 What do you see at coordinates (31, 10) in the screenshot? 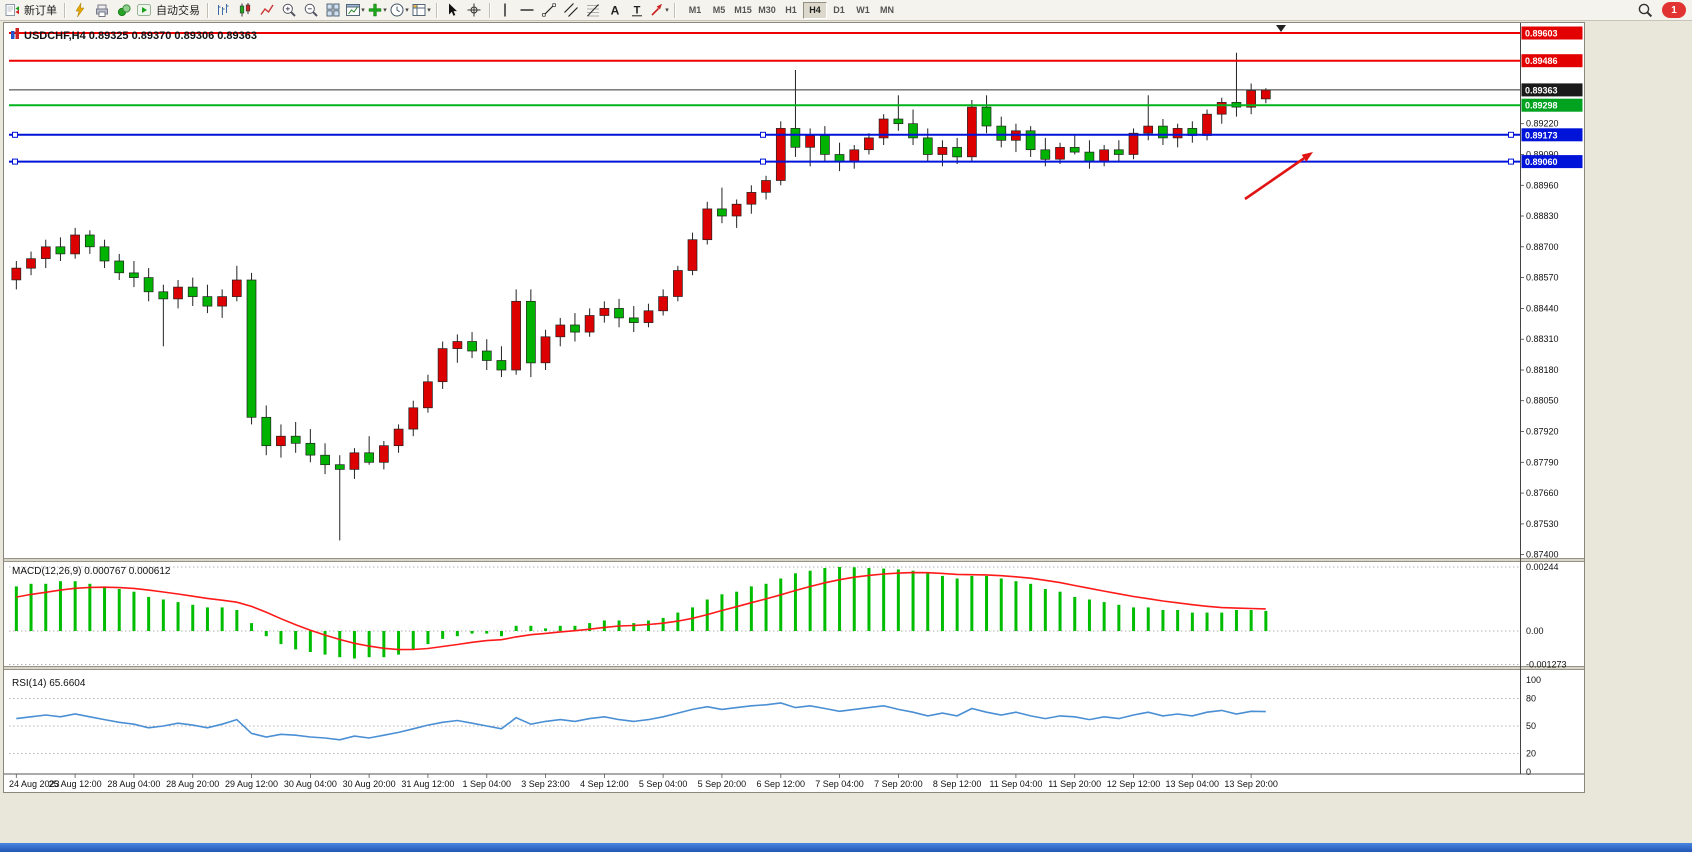
I see `new-order-button: 新订单` at bounding box center [31, 10].